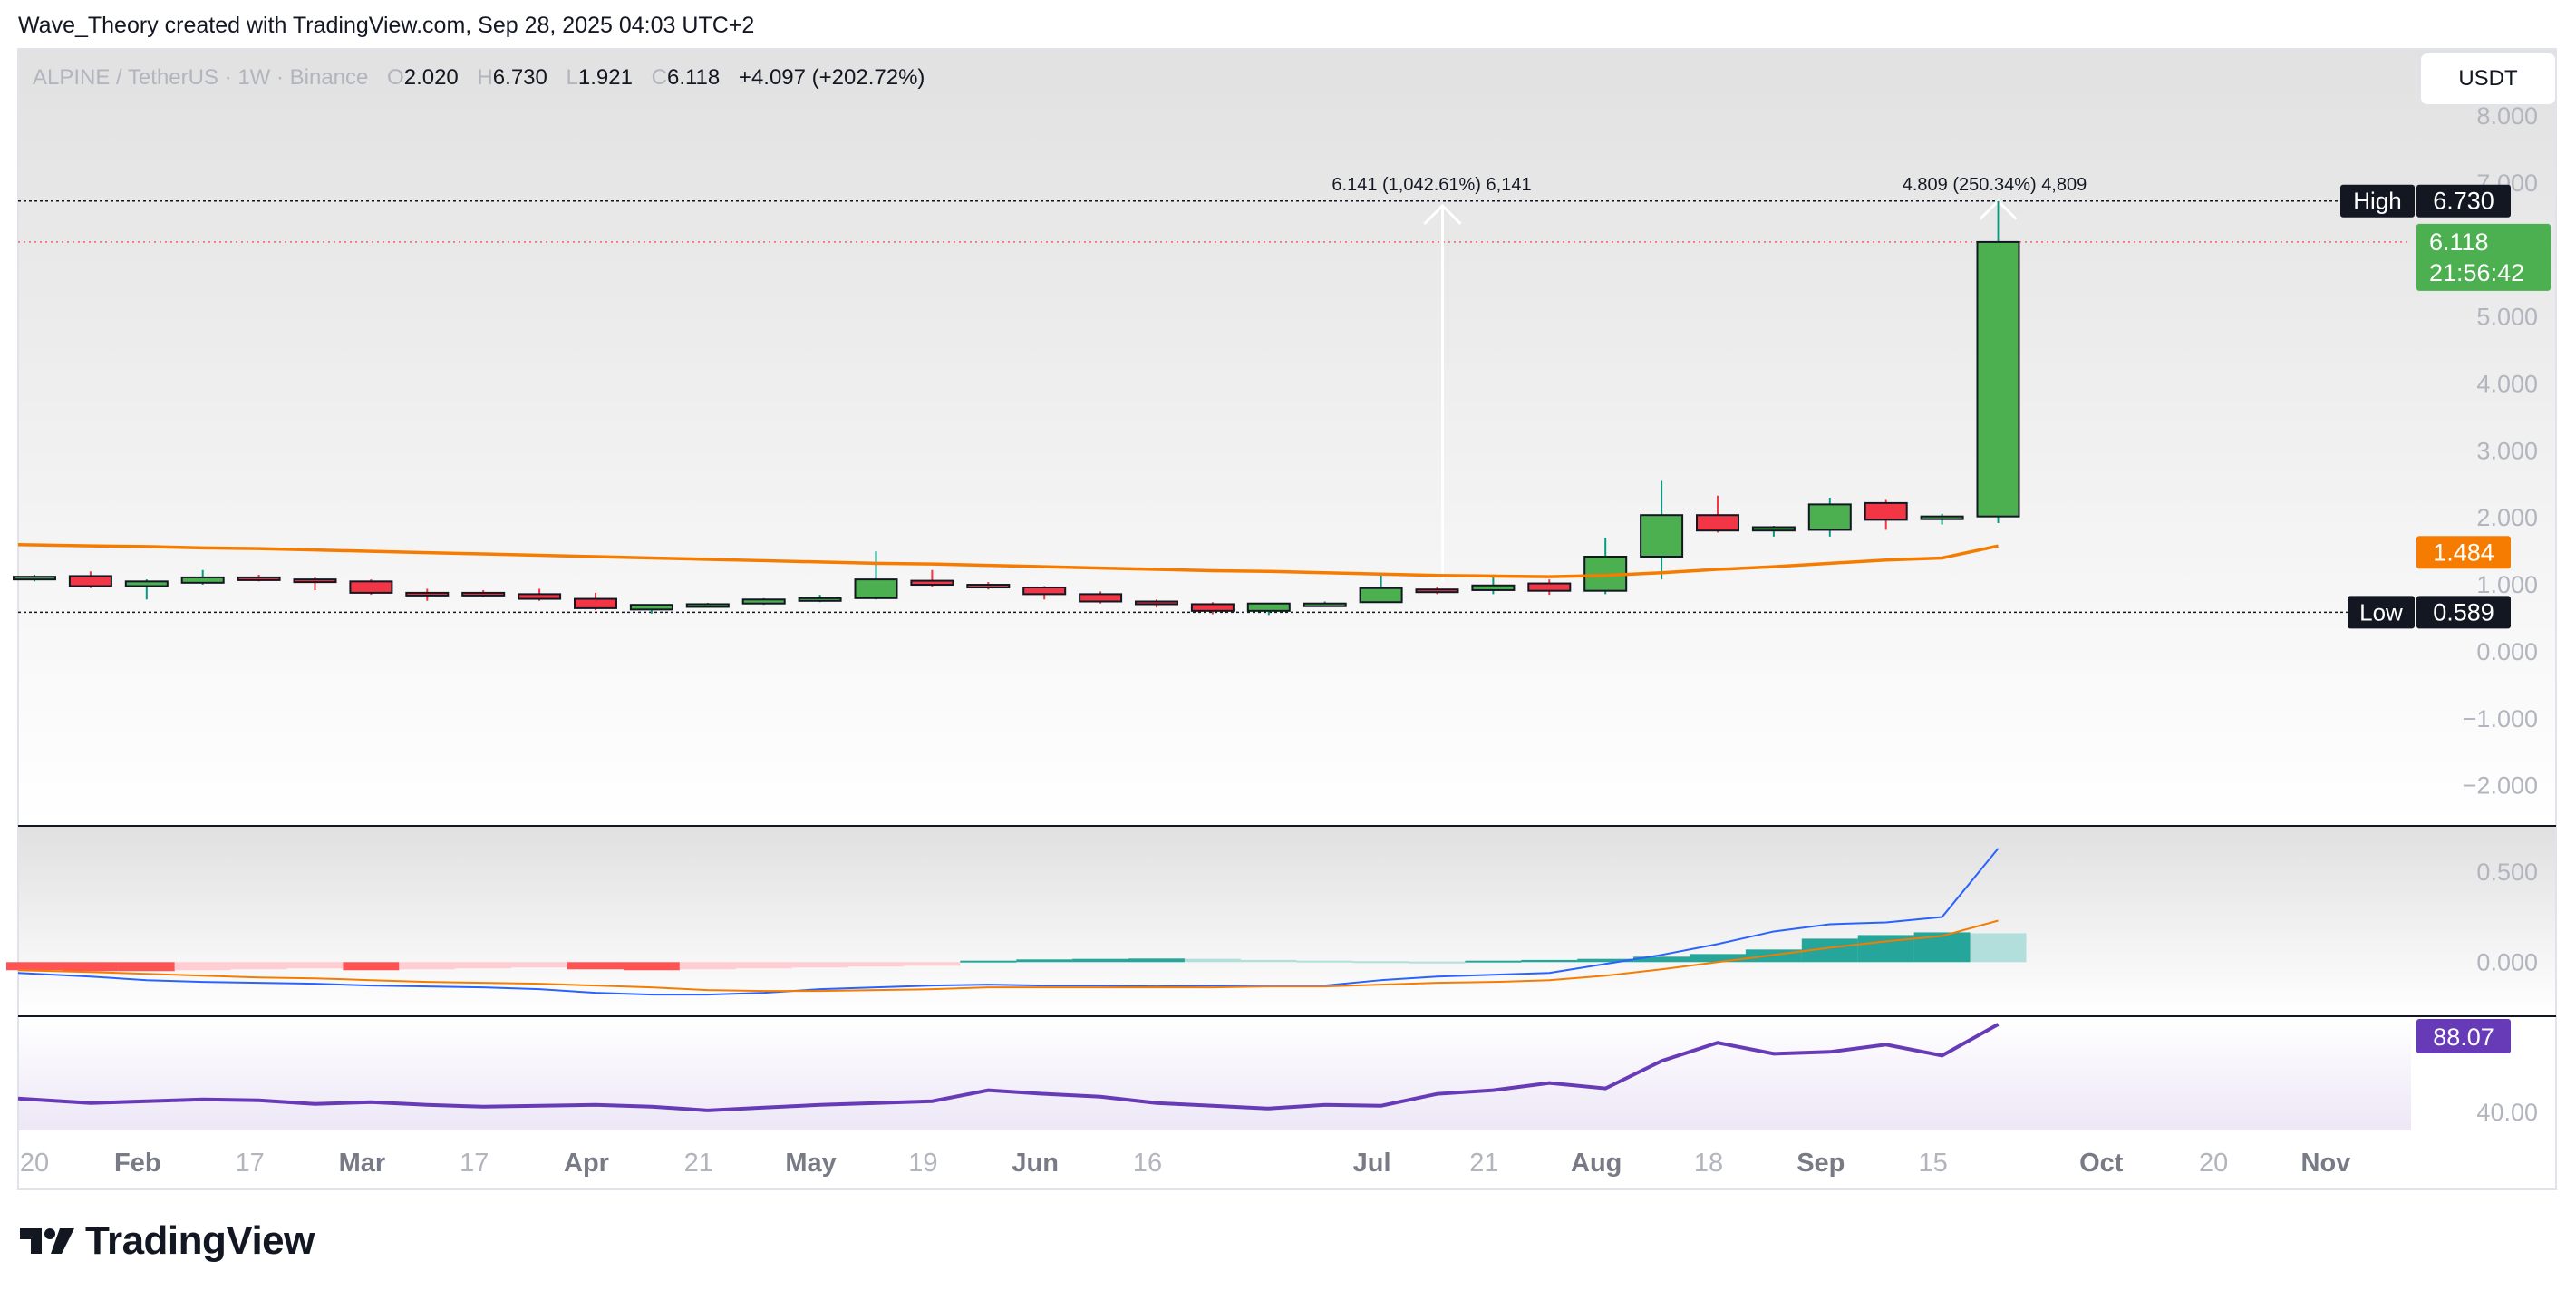 This screenshot has width=2576, height=1300. What do you see at coordinates (474, 1163) in the screenshot?
I see `time-tick-label: 17` at bounding box center [474, 1163].